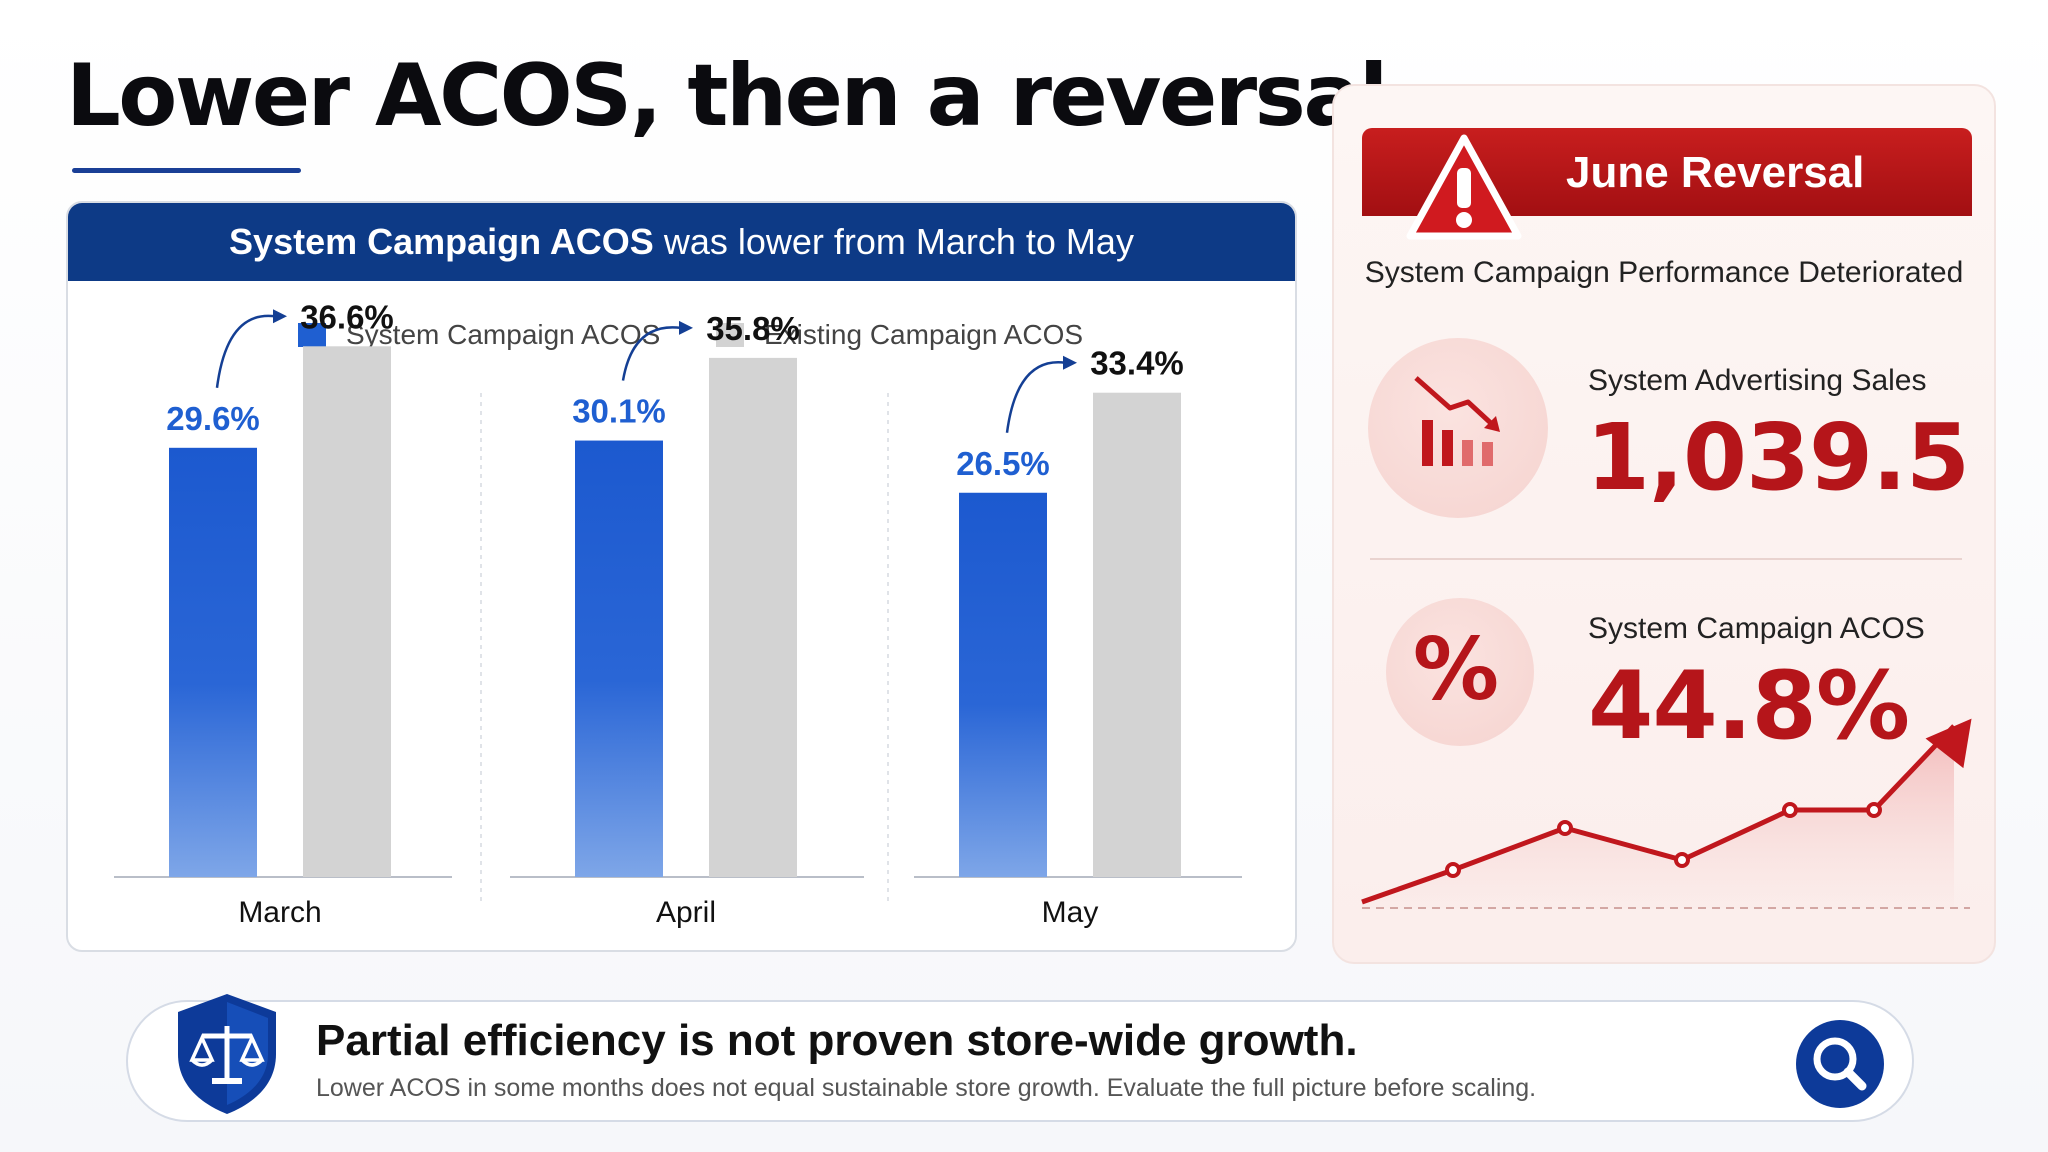 The height and width of the screenshot is (1152, 2048). Describe the element at coordinates (503, 334) in the screenshot. I see `legend-label-system: System Campaign ACOS` at that location.